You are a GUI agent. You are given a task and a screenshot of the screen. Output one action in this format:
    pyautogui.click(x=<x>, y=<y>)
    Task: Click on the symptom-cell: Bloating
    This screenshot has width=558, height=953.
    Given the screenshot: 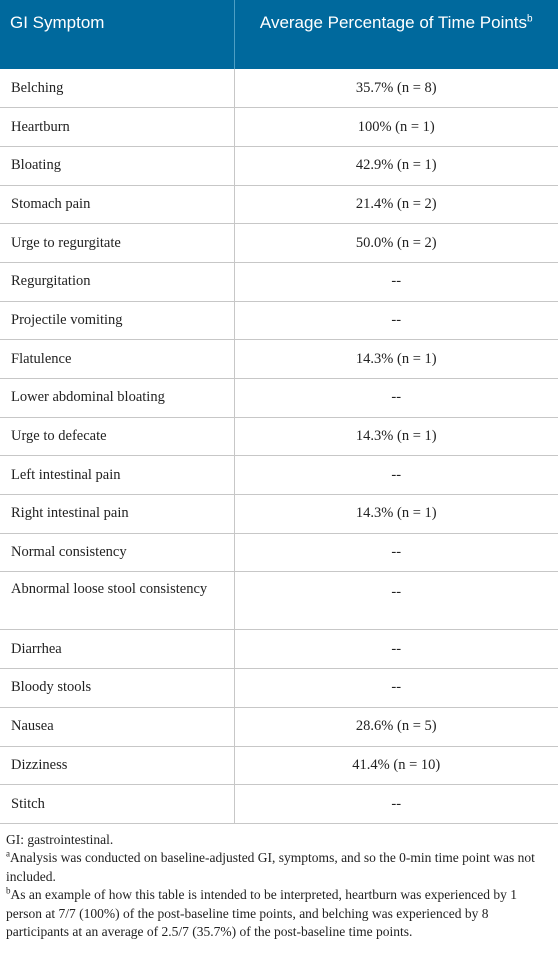 What is the action you would take?
    pyautogui.click(x=117, y=166)
    